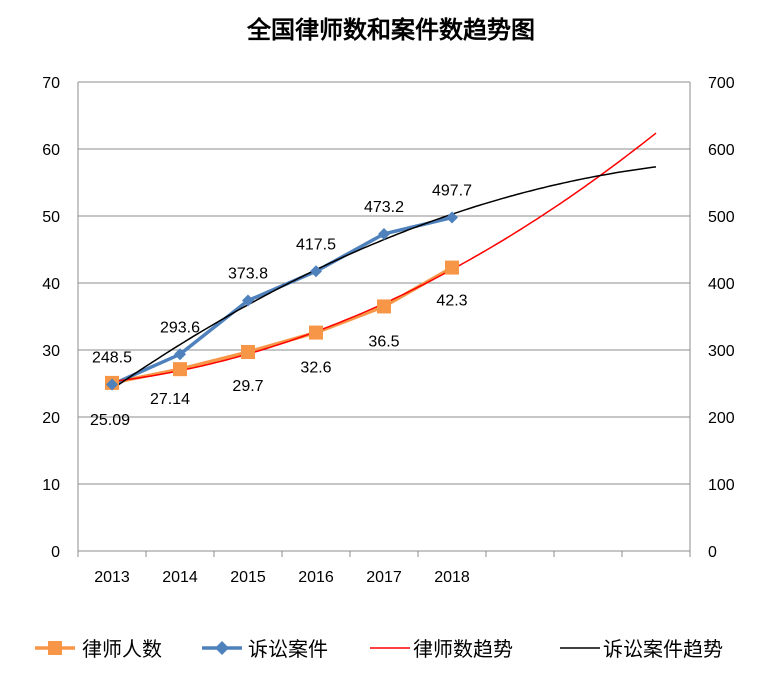  What do you see at coordinates (51, 83) in the screenshot?
I see `y-left-tick-label: 70` at bounding box center [51, 83].